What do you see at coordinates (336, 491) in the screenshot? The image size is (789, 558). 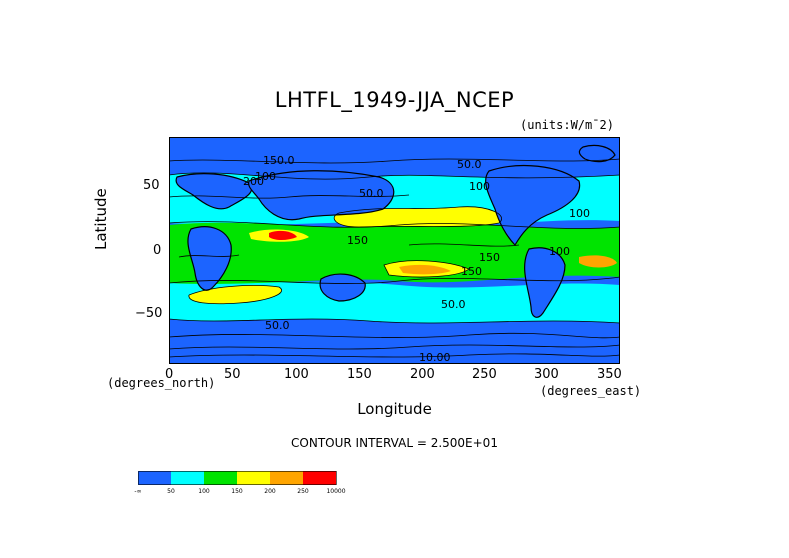 I see `colorbar-label: 10000` at bounding box center [336, 491].